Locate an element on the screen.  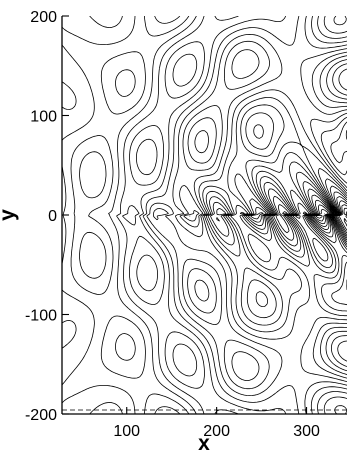
x-axis-ticks: 100 200 300 is located at coordinates (216, 423).